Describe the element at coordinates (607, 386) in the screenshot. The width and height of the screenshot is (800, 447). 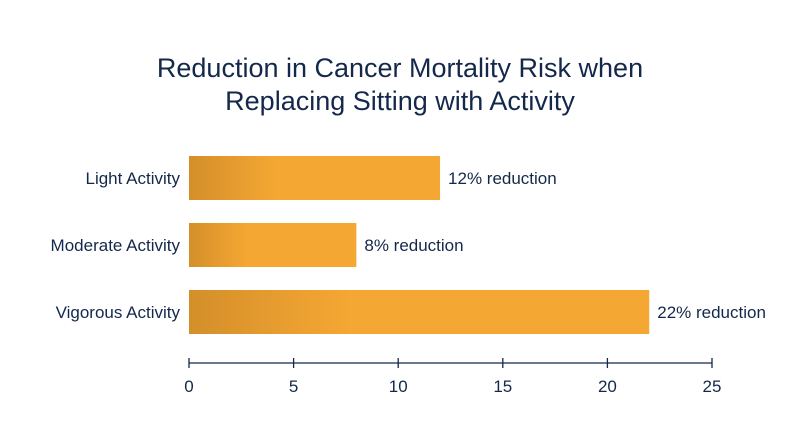
I see `x-tick-label: 20` at that location.